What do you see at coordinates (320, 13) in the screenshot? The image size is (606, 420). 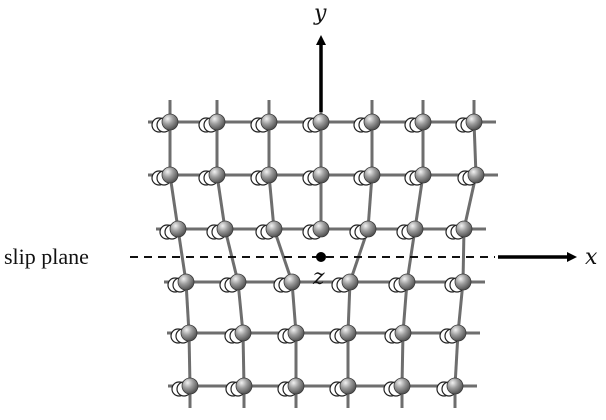 I see `y-axis-label: y` at bounding box center [320, 13].